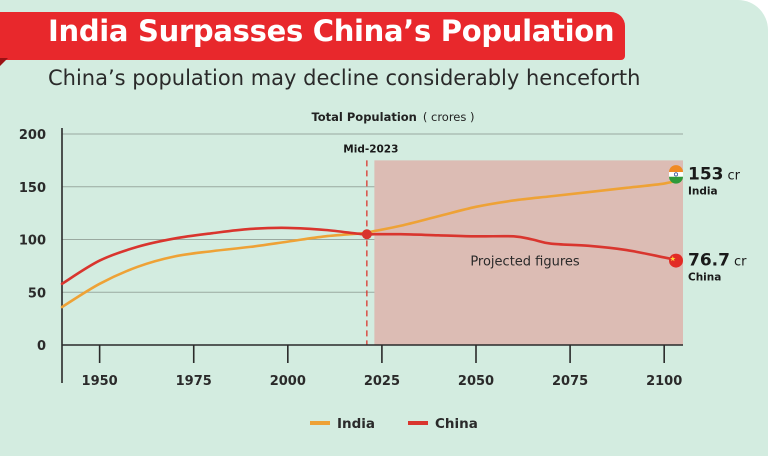 Image resolution: width=768 pixels, height=456 pixels. I want to click on page-title: India Surpasses China’s Population, so click(331, 31).